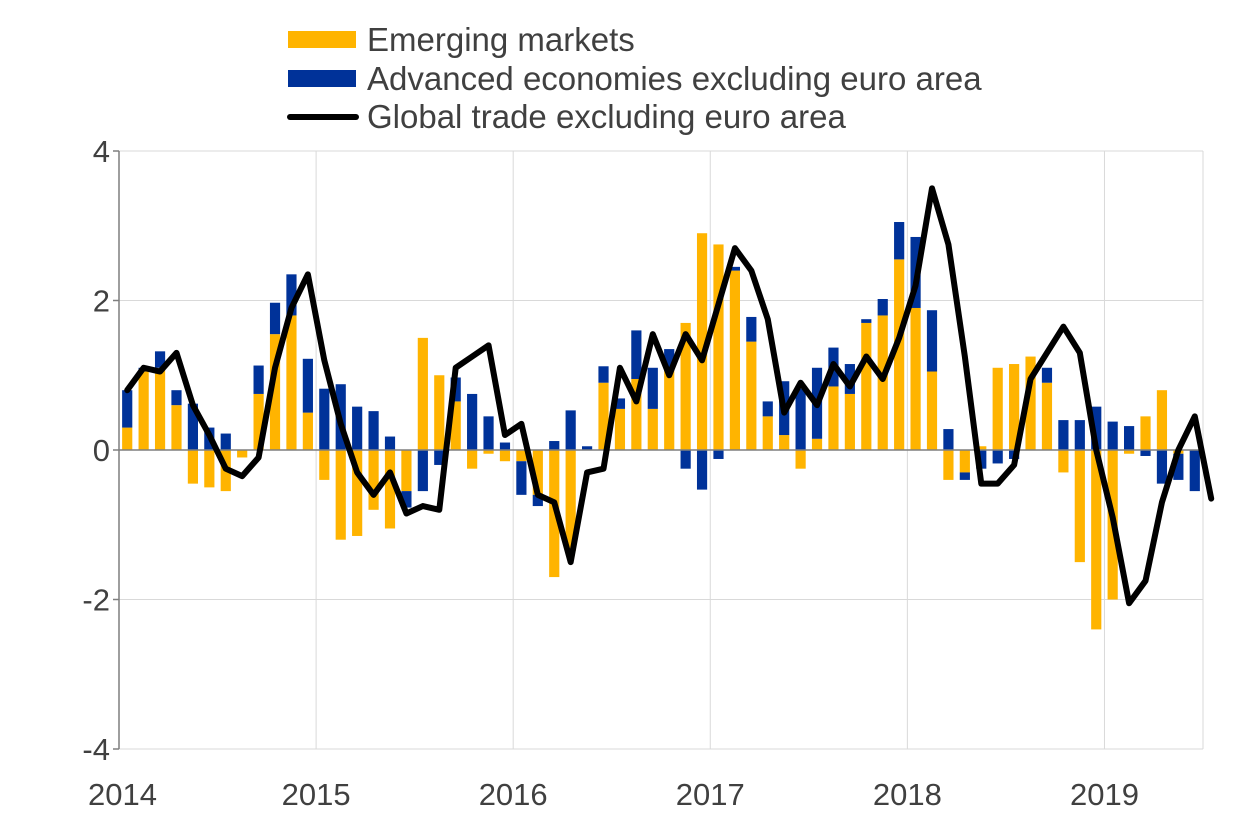 Image resolution: width=1240 pixels, height=818 pixels. Describe the element at coordinates (322, 78) in the screenshot. I see `legend-swatch-advanced-economies` at that location.